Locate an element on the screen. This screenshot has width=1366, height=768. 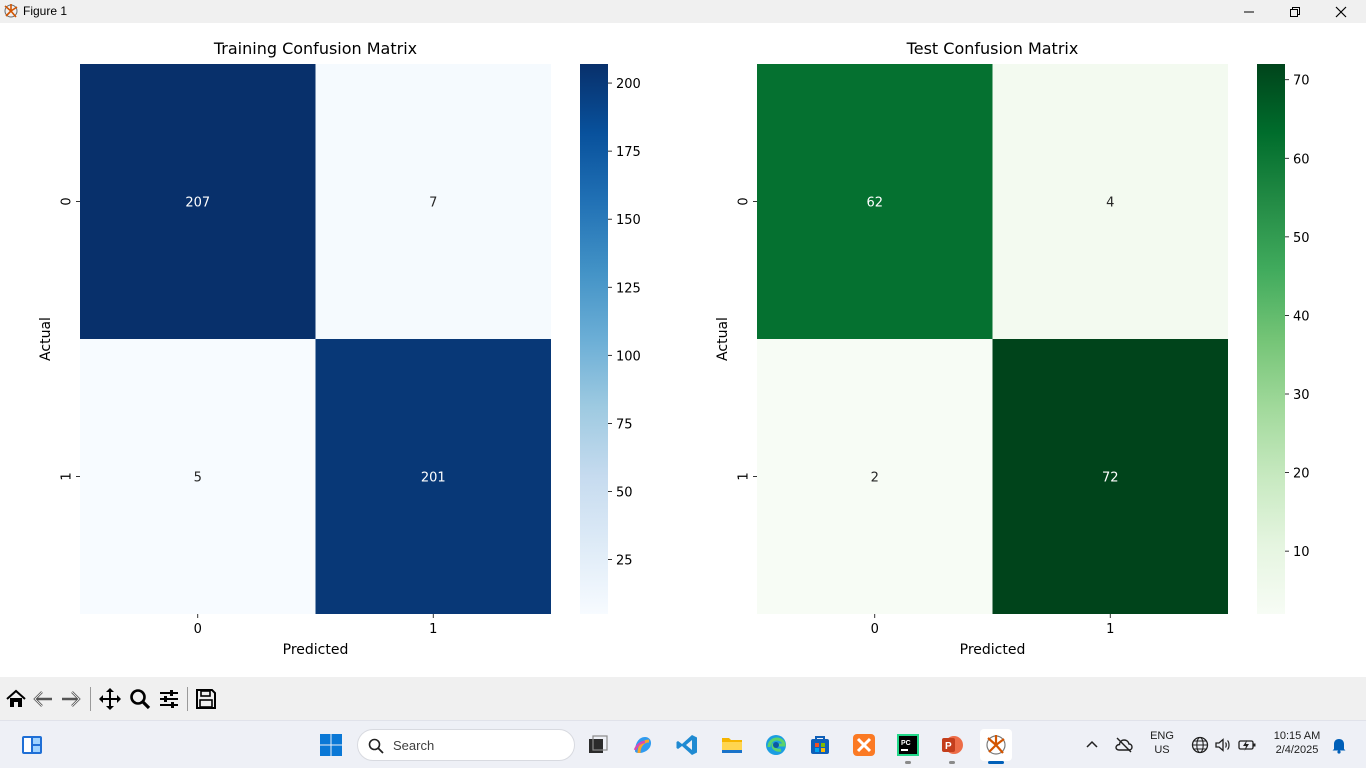
widgets-icon is located at coordinates (32, 745).